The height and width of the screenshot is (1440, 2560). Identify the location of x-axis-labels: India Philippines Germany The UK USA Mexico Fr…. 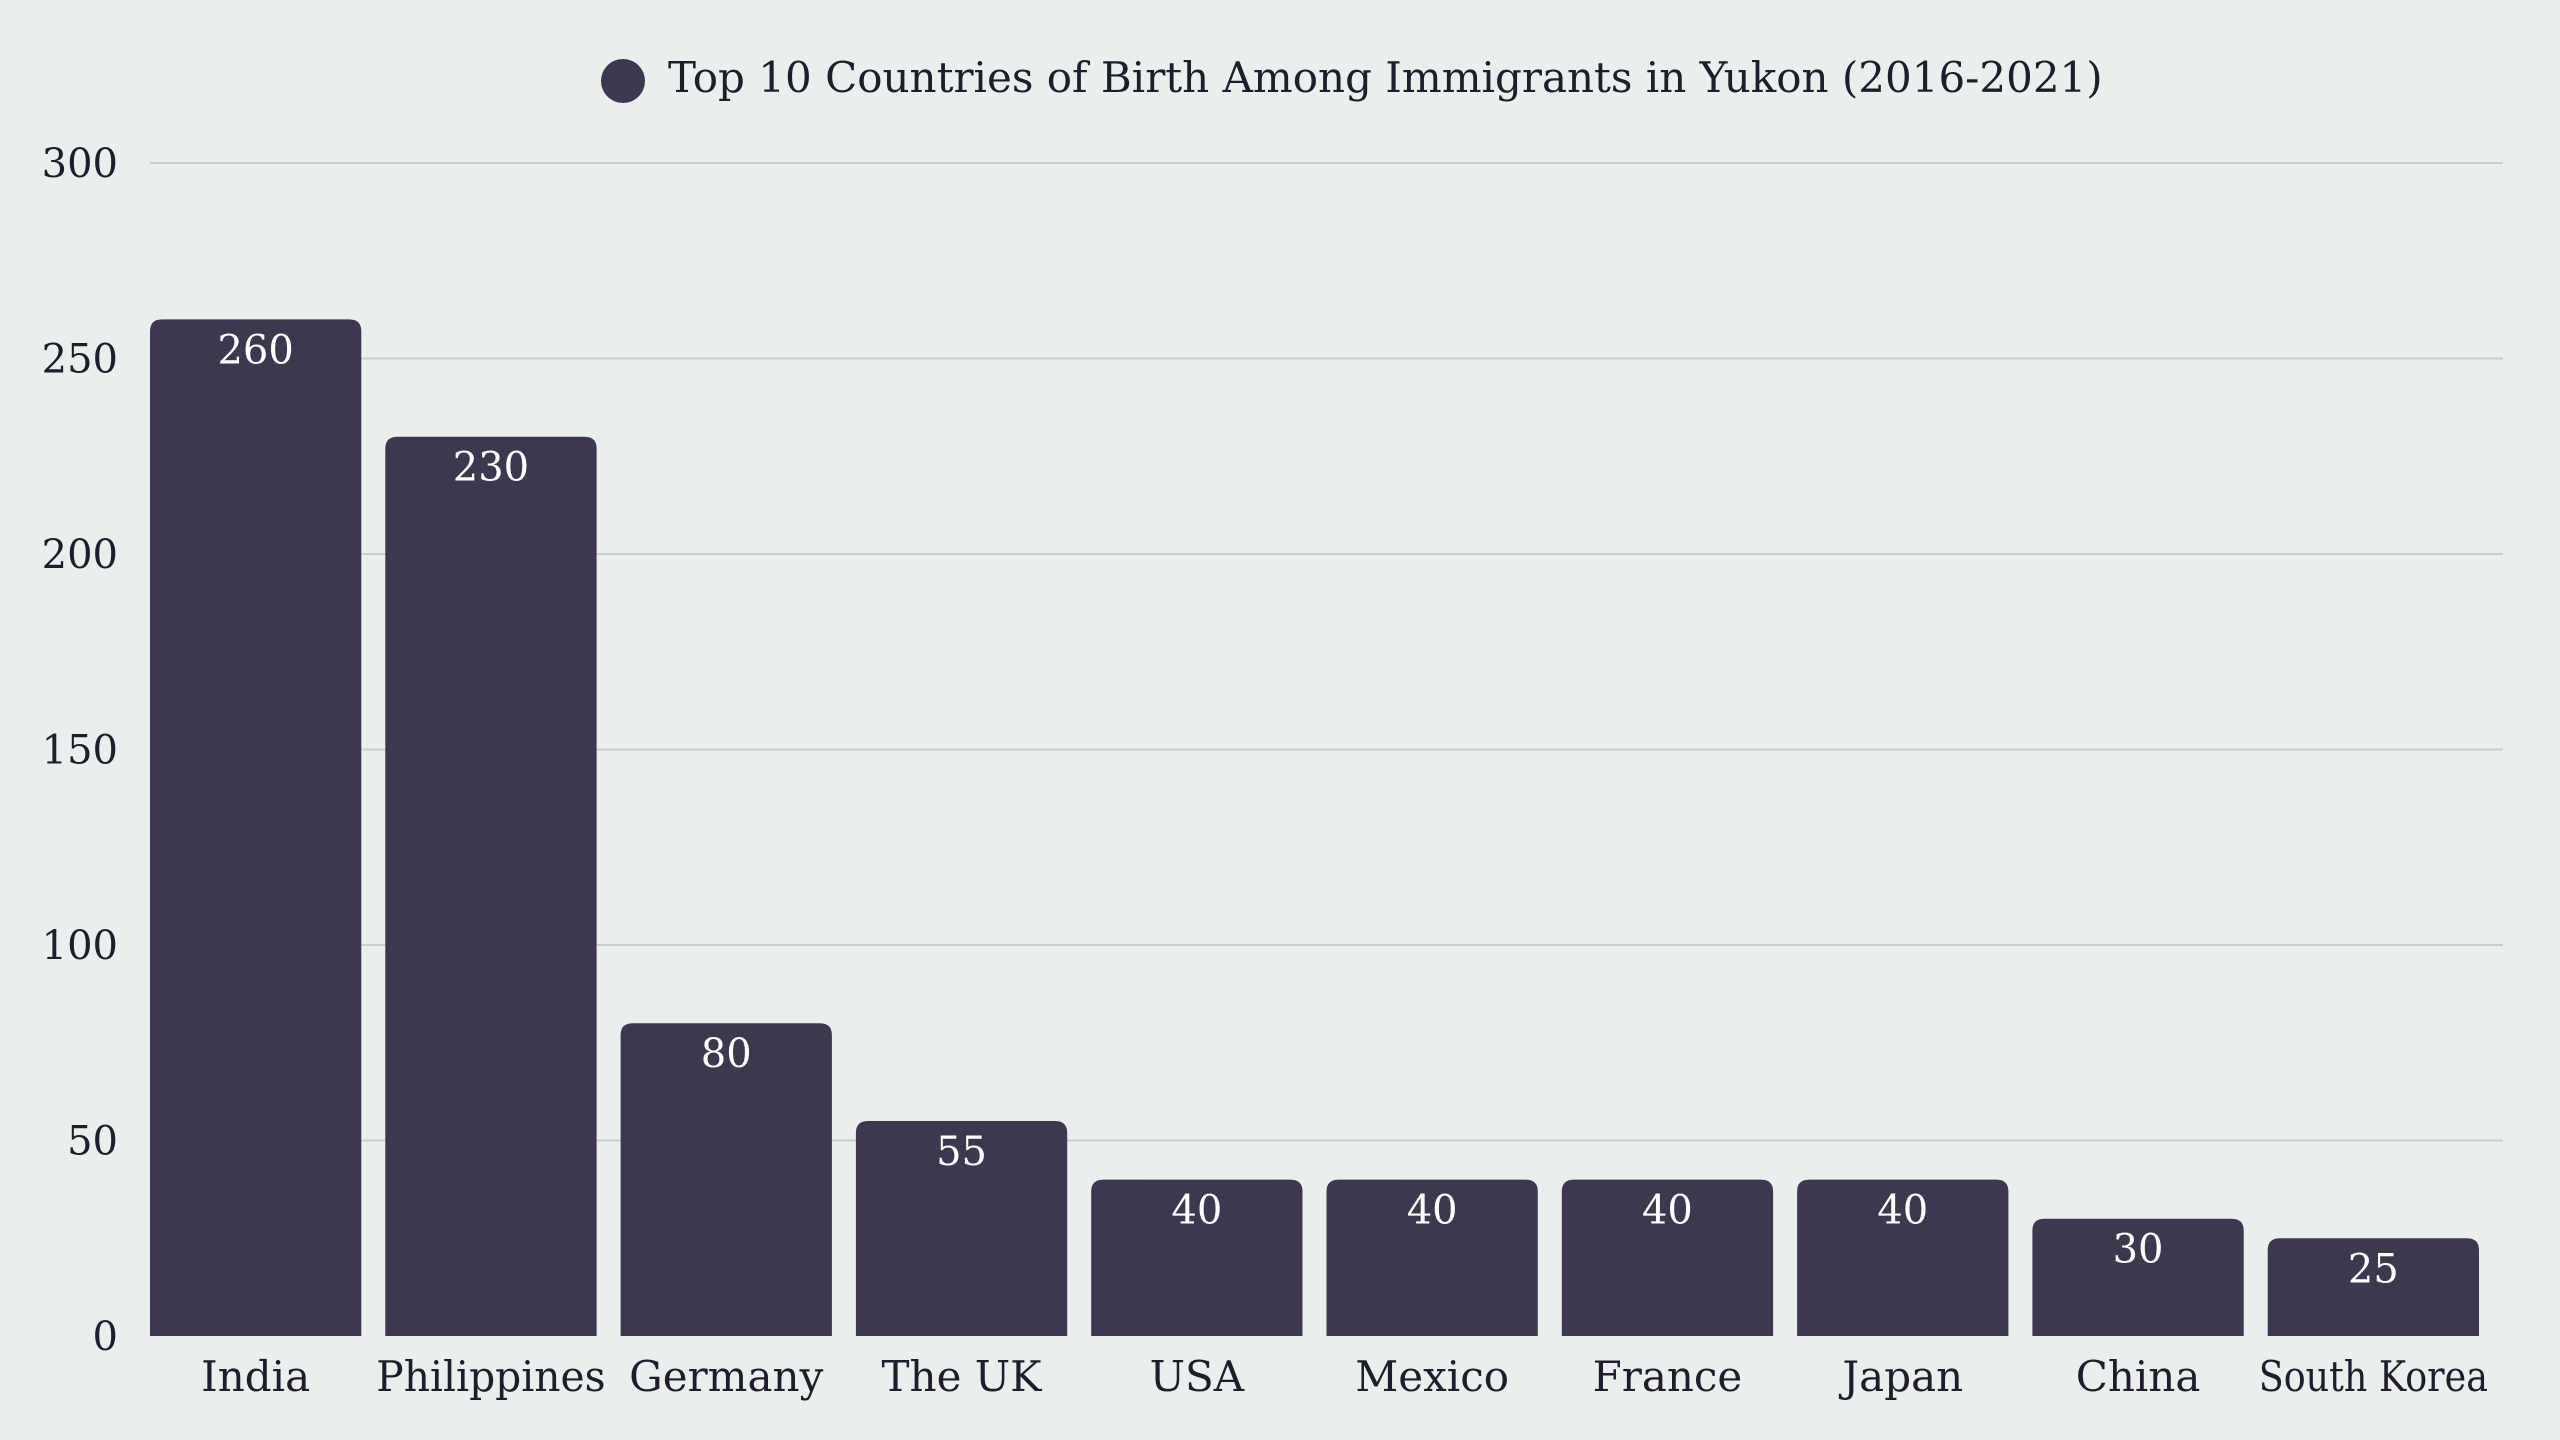
(1344, 1376).